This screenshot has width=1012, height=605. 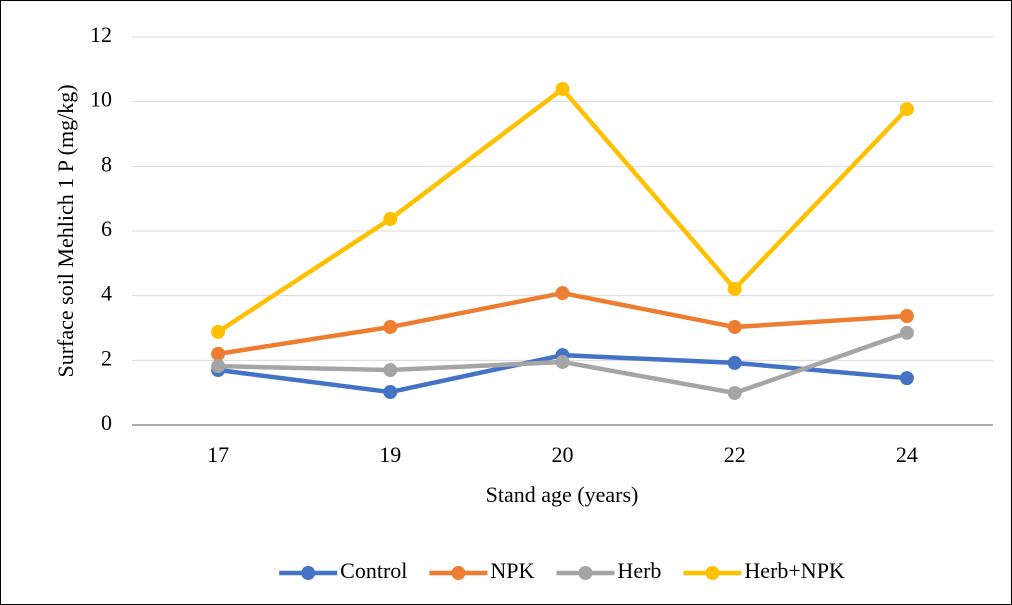 What do you see at coordinates (101, 99) in the screenshot?
I see `y-tick-label: 10` at bounding box center [101, 99].